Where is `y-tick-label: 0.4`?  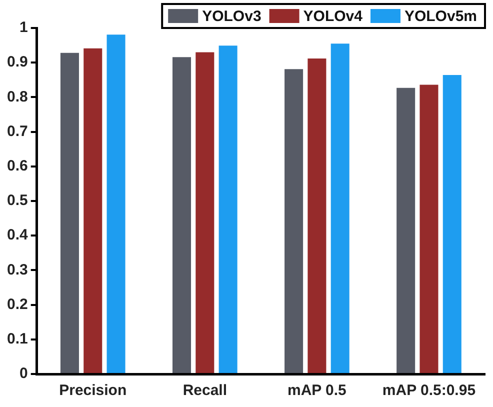 y-tick-label: 0.4 is located at coordinates (17, 235).